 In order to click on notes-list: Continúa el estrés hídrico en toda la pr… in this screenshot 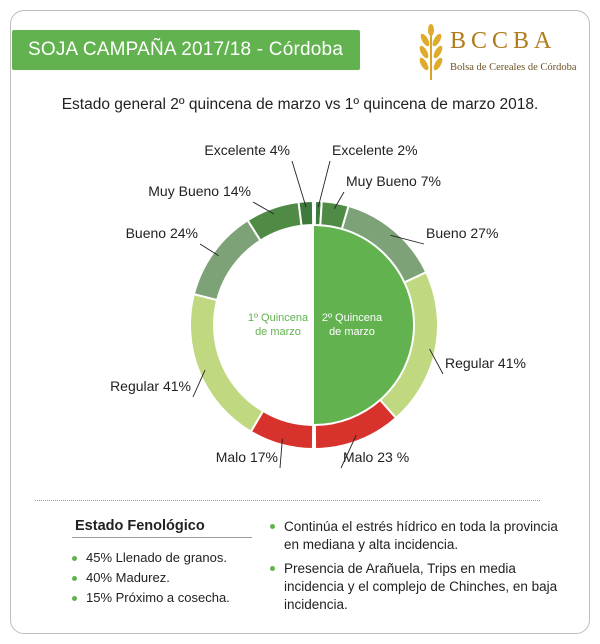, I will do `click(415, 569)`.